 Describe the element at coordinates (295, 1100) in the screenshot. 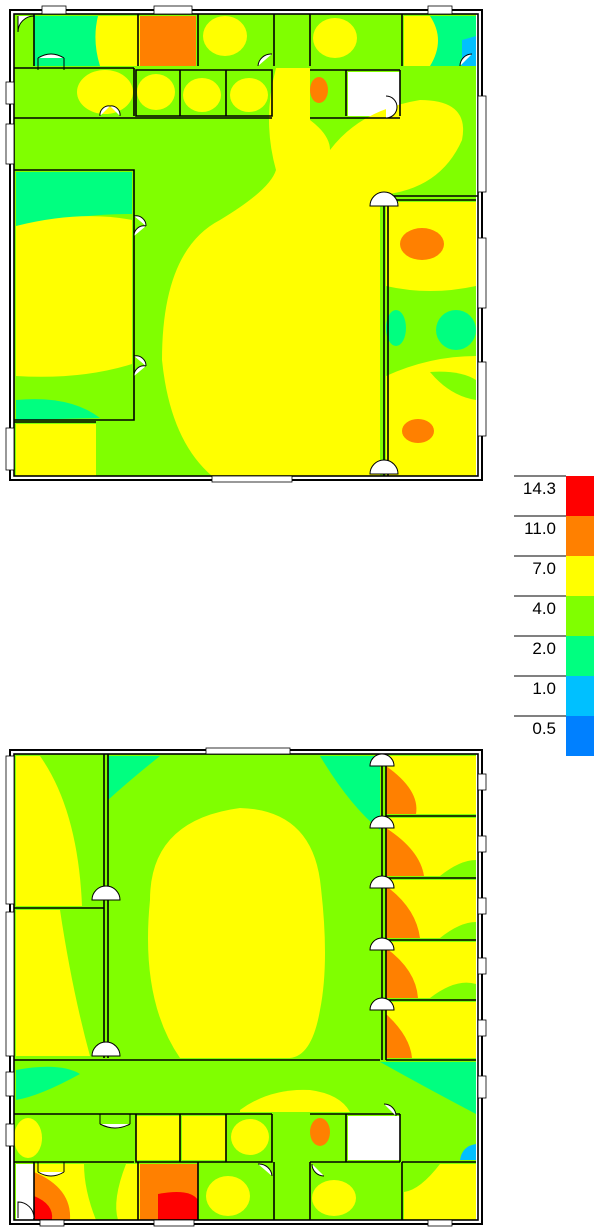

I see `lower-corridor-yellow` at that location.